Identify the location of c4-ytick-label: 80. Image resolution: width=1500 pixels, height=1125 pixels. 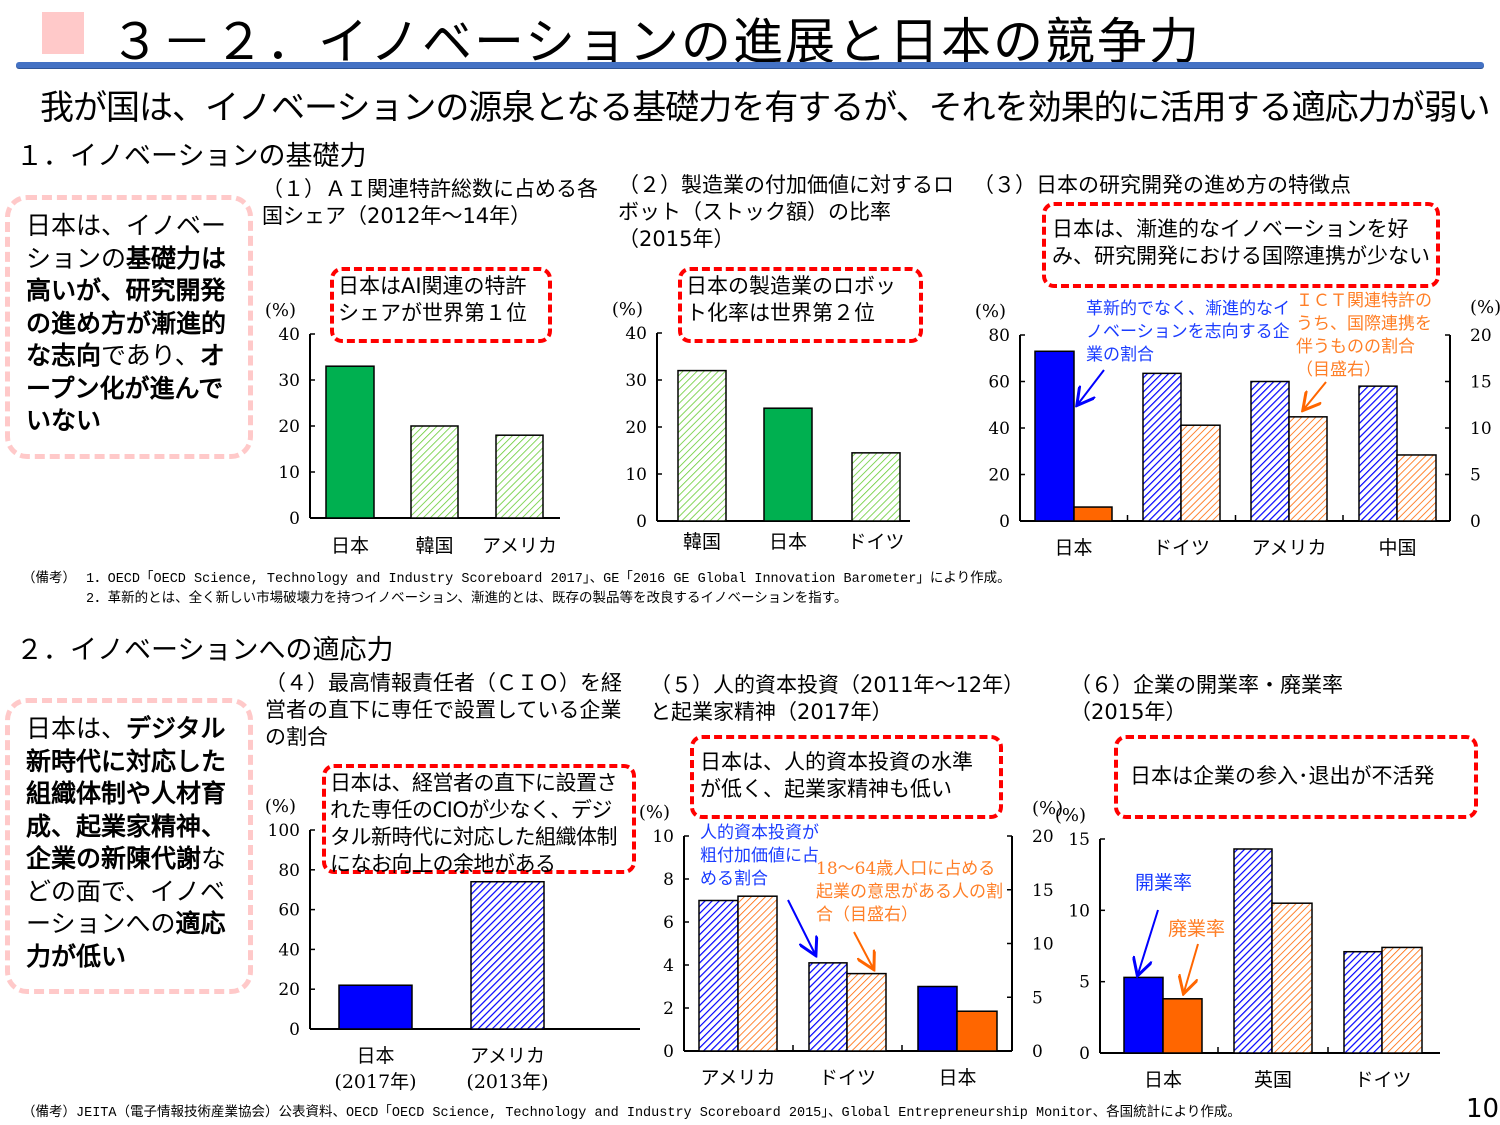
(289, 871).